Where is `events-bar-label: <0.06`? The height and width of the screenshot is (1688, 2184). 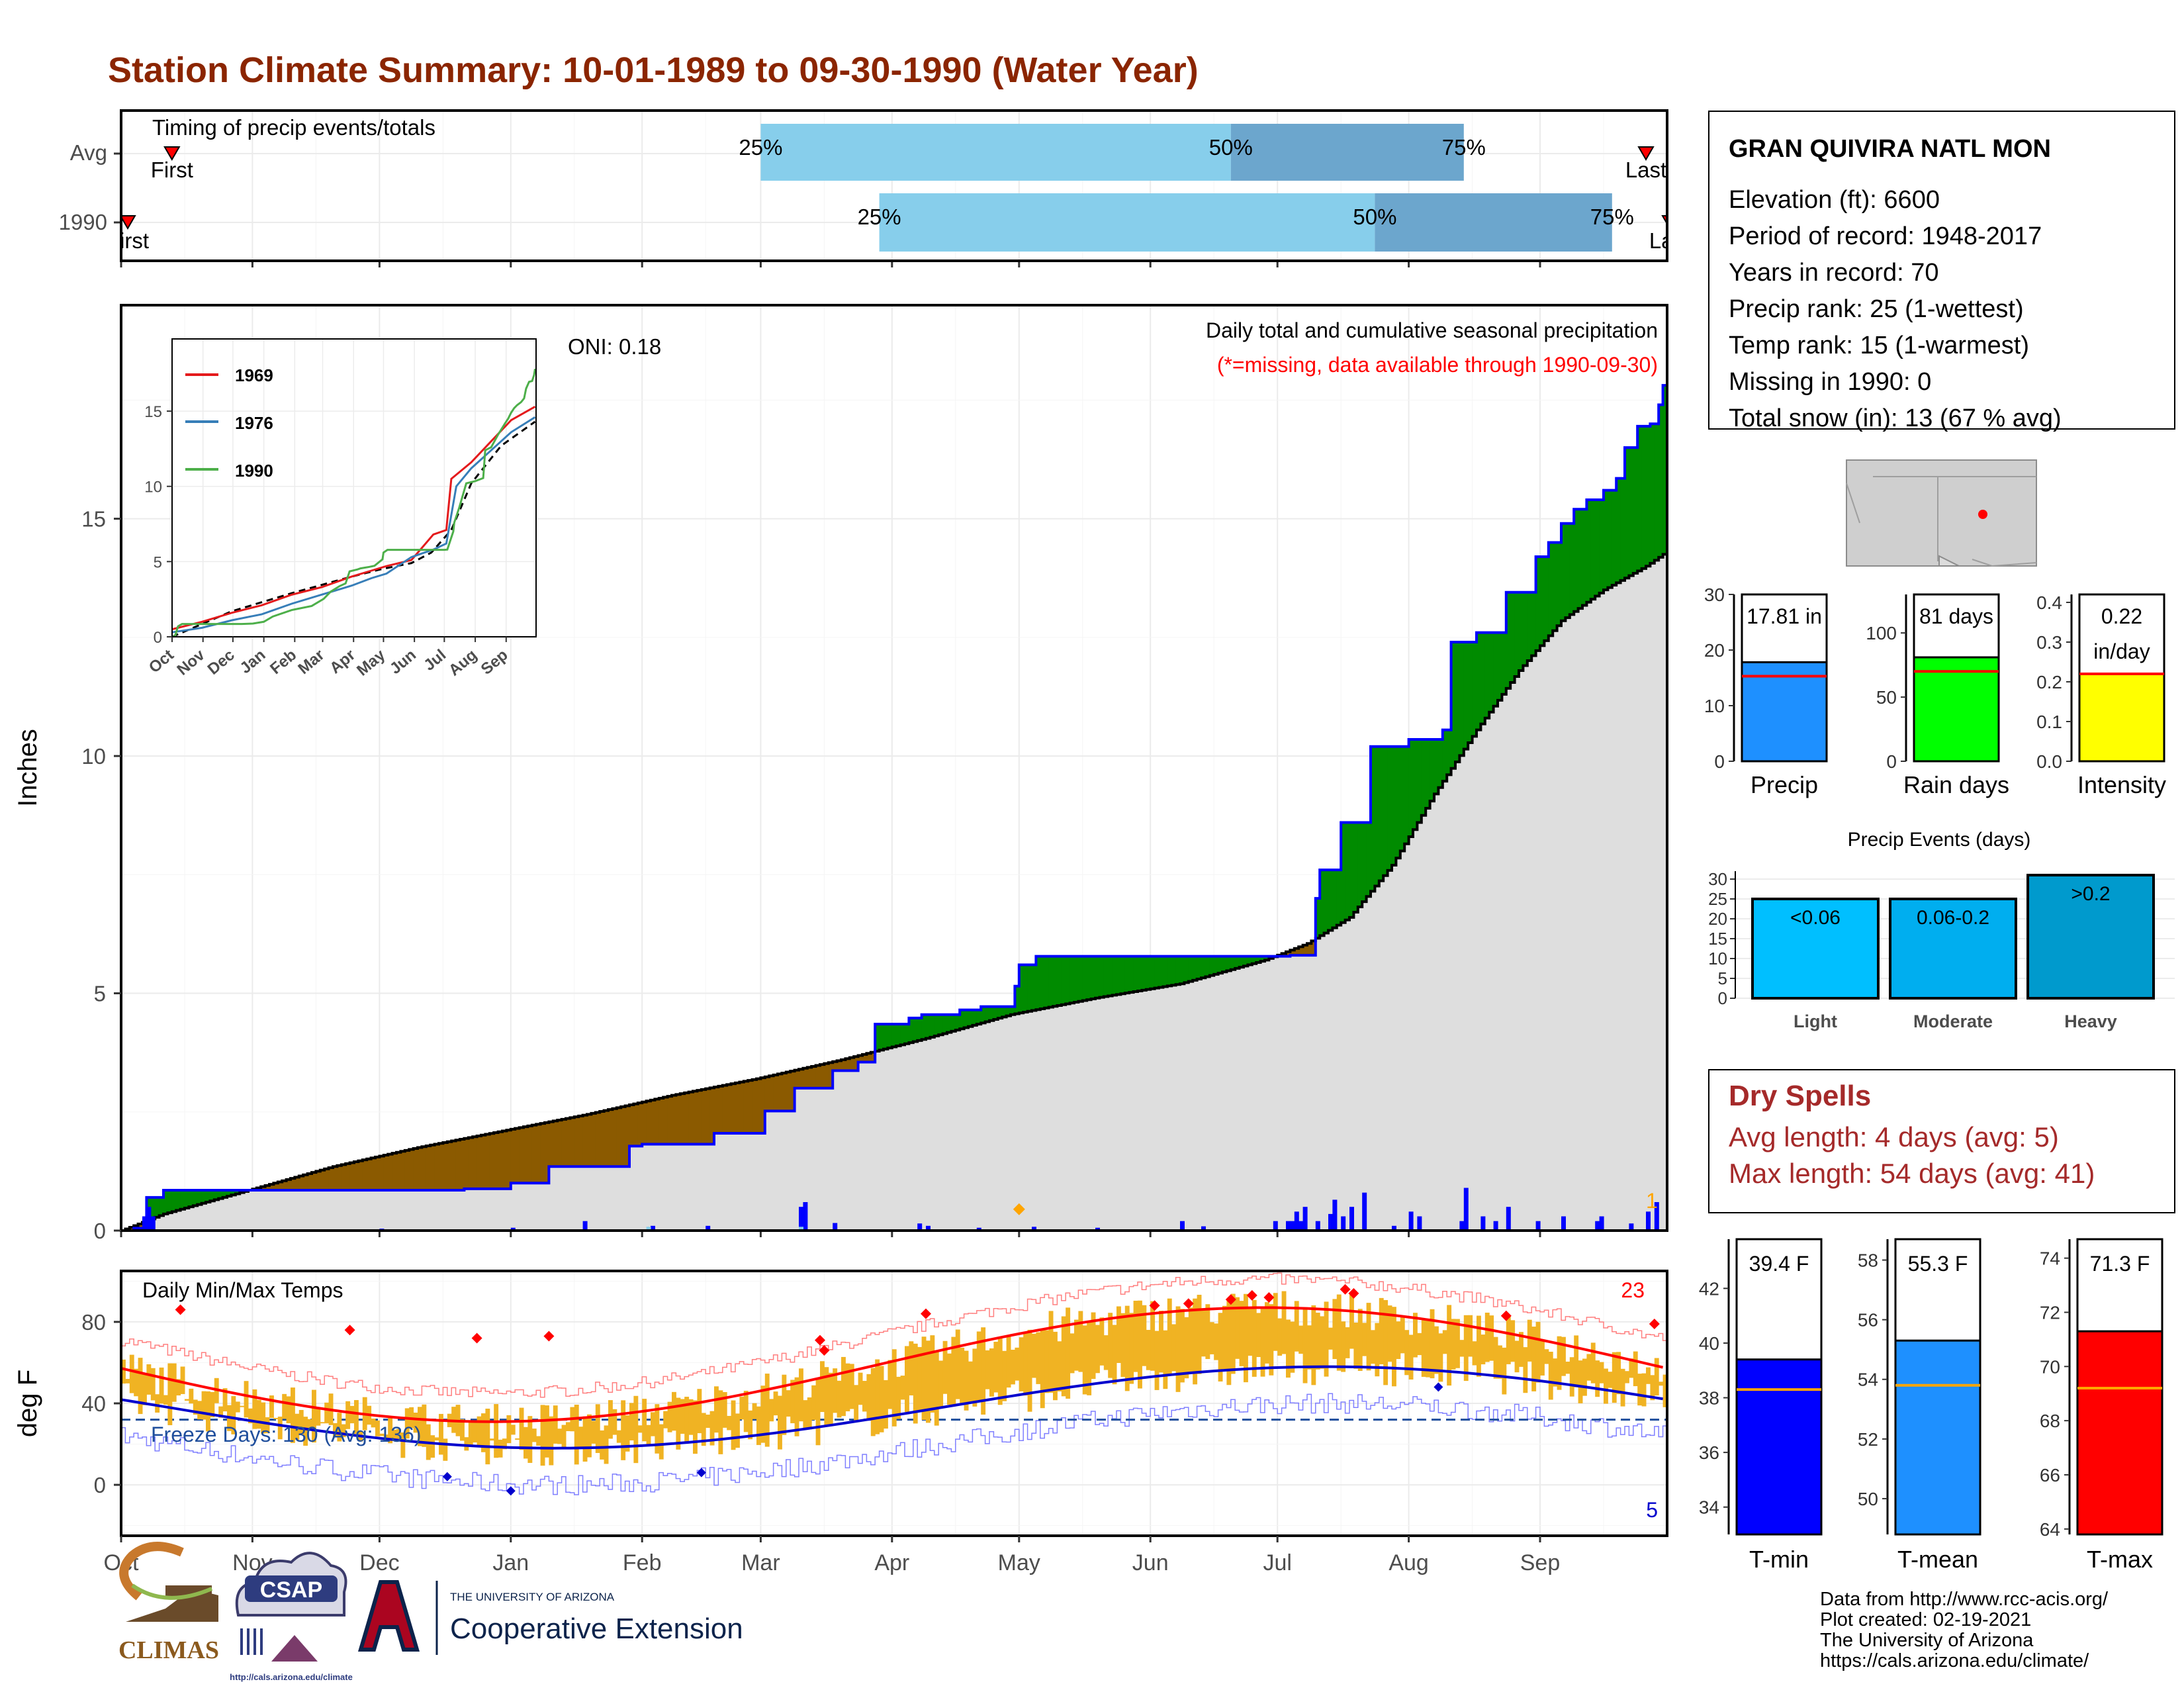
events-bar-label: <0.06 is located at coordinates (1815, 918).